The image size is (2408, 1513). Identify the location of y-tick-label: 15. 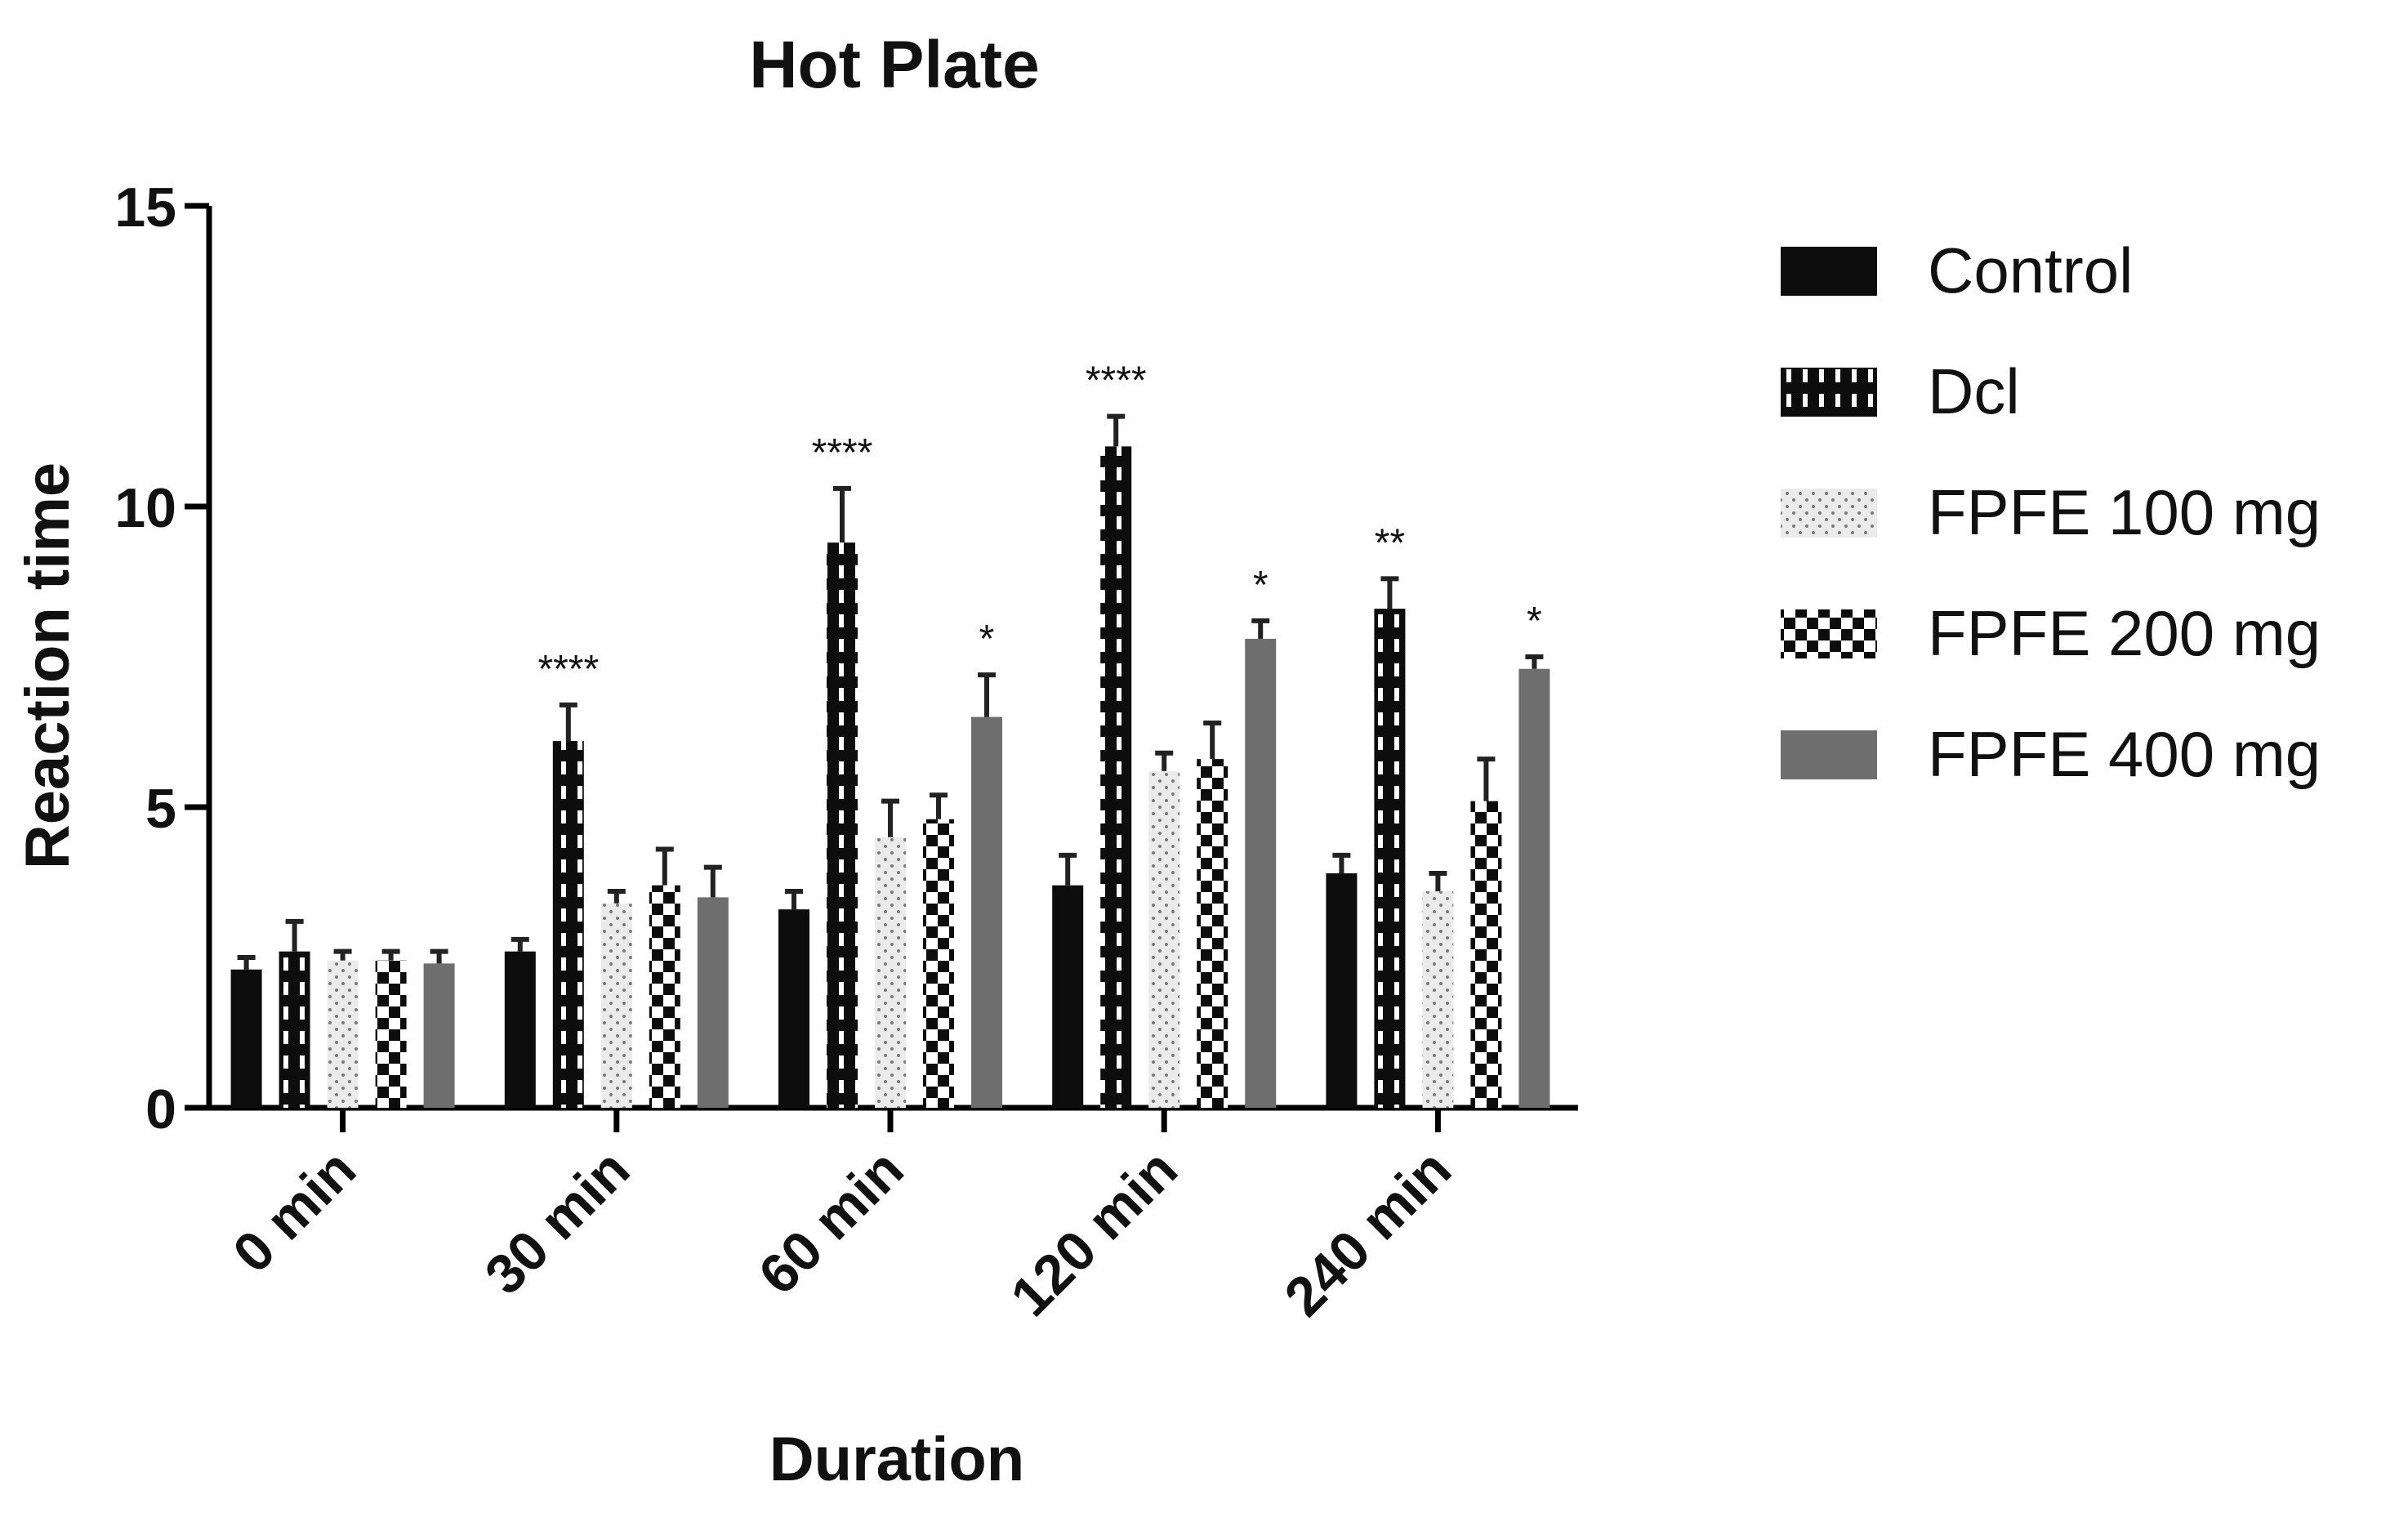
(145, 207).